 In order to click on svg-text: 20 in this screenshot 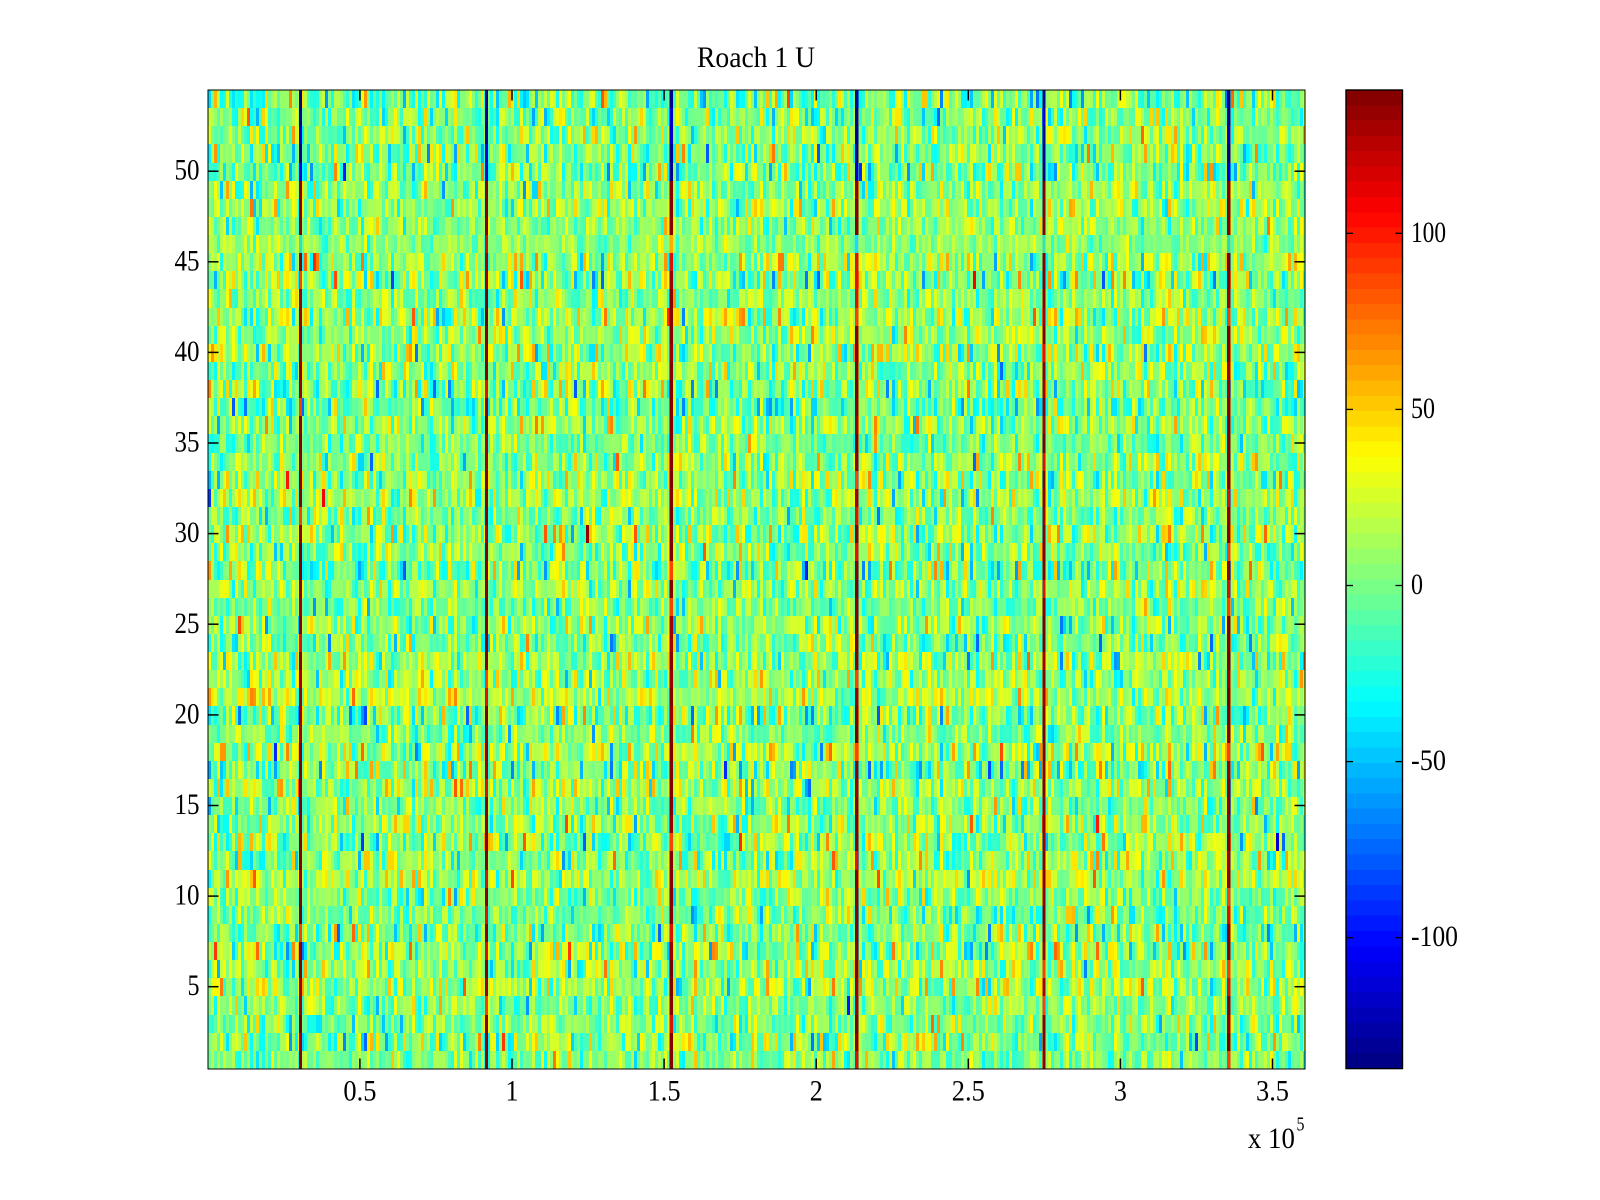, I will do `click(187, 713)`.